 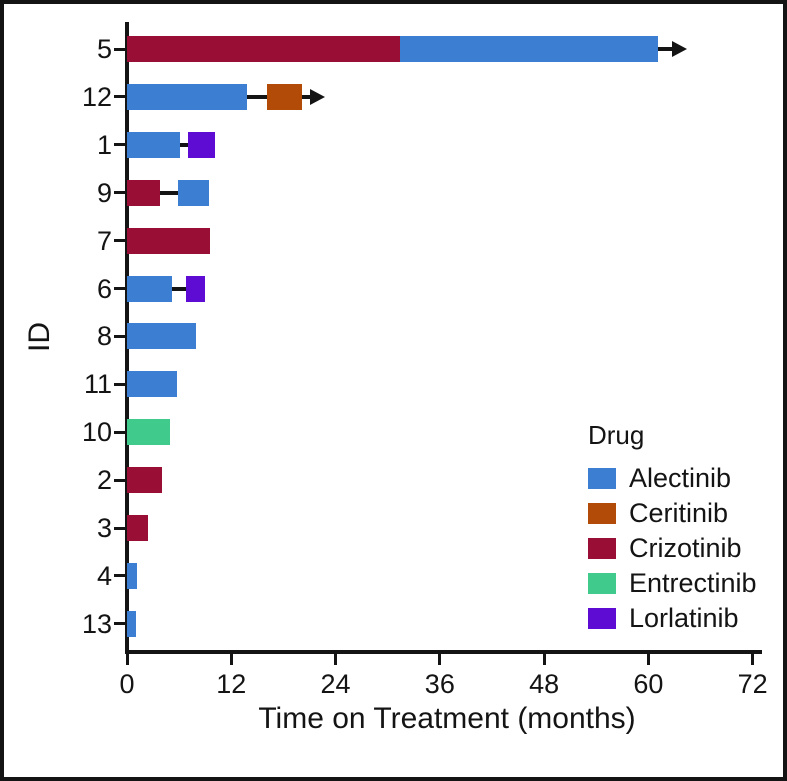 I want to click on legend-swatch-alectinib, so click(x=602, y=478).